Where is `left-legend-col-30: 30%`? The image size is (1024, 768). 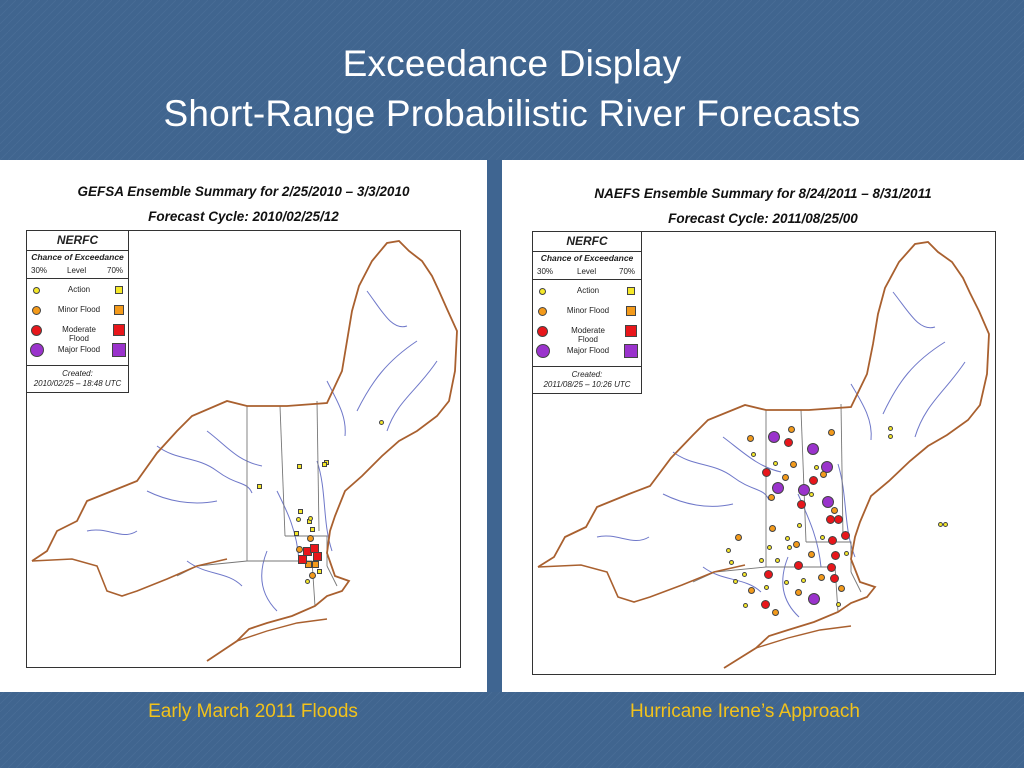
left-legend-col-30: 30% is located at coordinates (39, 270).